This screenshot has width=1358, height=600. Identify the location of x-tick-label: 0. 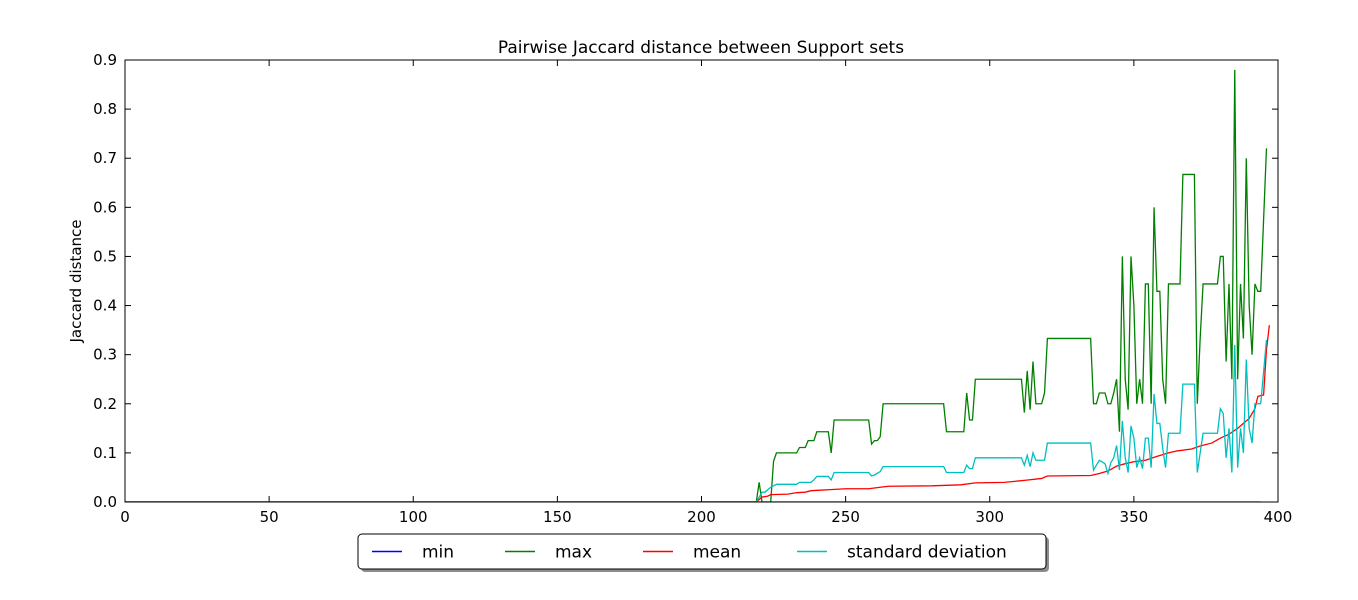
(125, 517).